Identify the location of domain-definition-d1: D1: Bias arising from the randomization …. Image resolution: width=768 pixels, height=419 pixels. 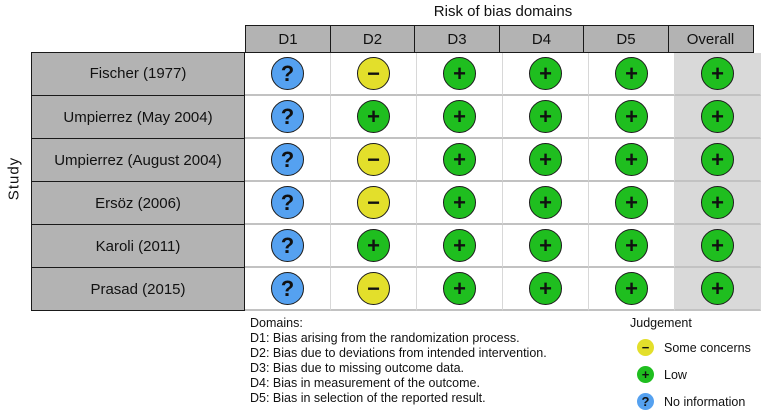
(385, 338).